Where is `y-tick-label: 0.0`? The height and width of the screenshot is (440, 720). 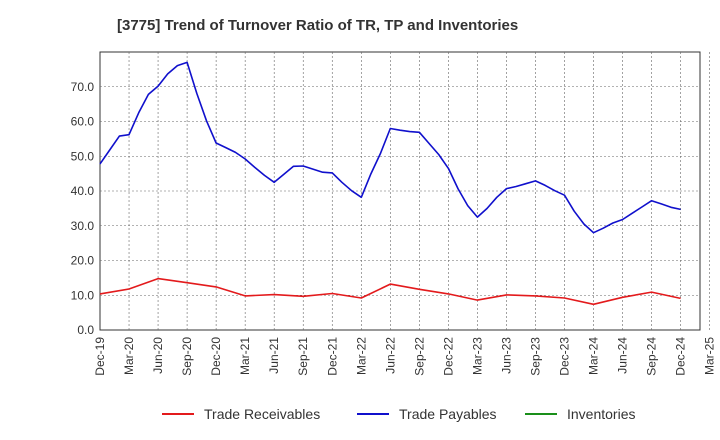 y-tick-label: 0.0 is located at coordinates (85, 330).